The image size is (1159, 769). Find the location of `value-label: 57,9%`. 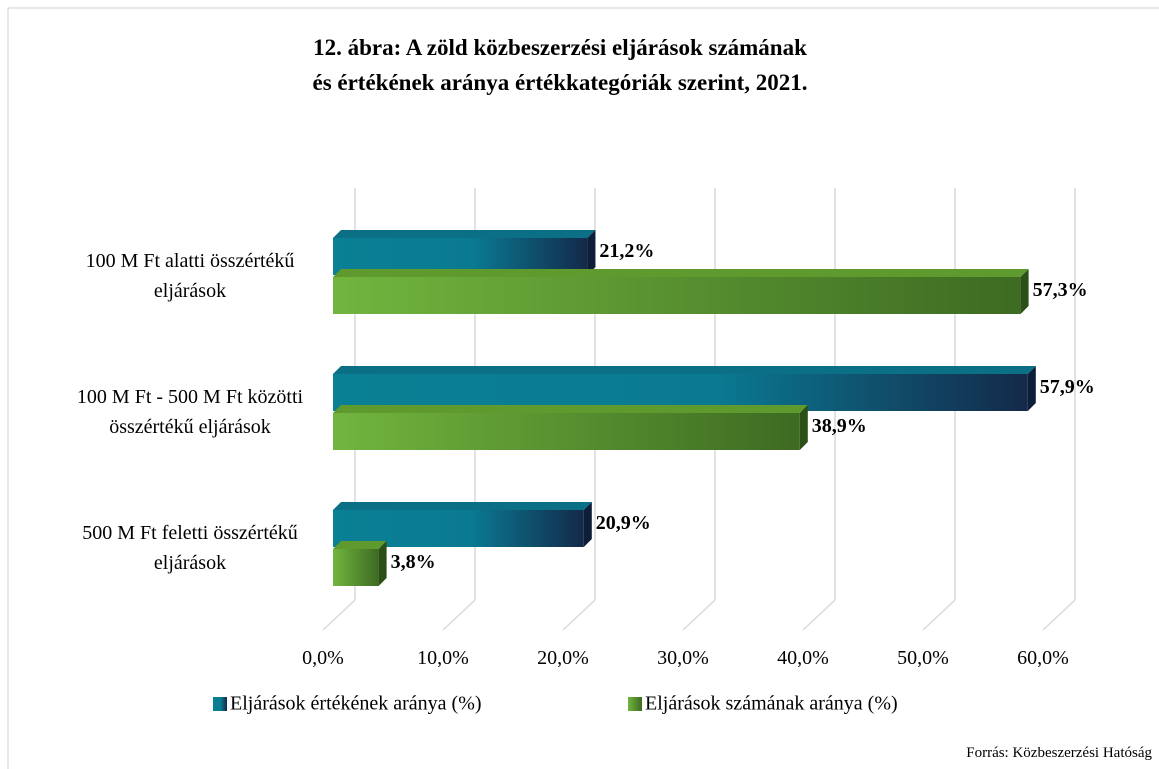

value-label: 57,9% is located at coordinates (1067, 387).